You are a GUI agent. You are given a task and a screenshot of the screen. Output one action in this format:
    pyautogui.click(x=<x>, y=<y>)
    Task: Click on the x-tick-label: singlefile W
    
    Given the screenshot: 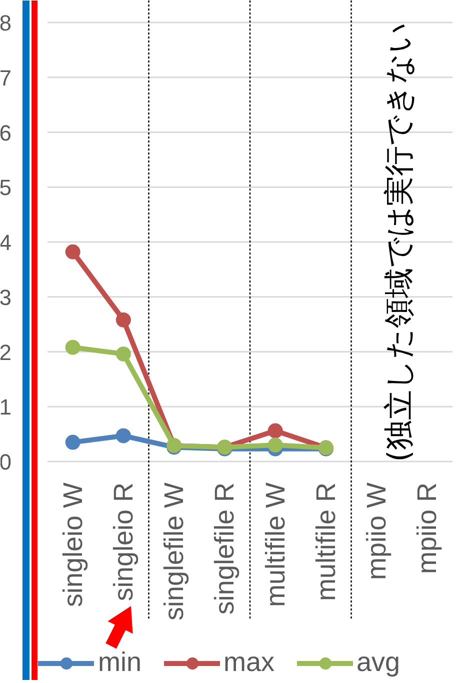 What is the action you would take?
    pyautogui.click(x=174, y=551)
    